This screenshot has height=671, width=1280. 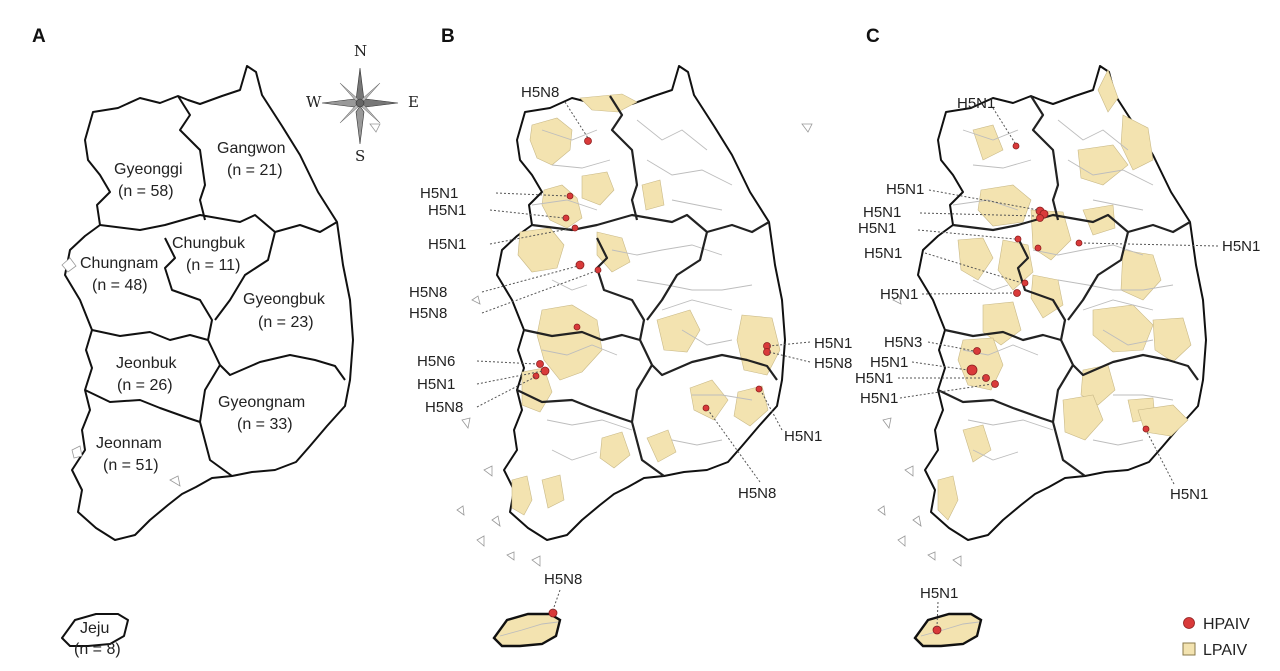 What do you see at coordinates (1063, 290) in the screenshot?
I see `district-borders-c` at bounding box center [1063, 290].